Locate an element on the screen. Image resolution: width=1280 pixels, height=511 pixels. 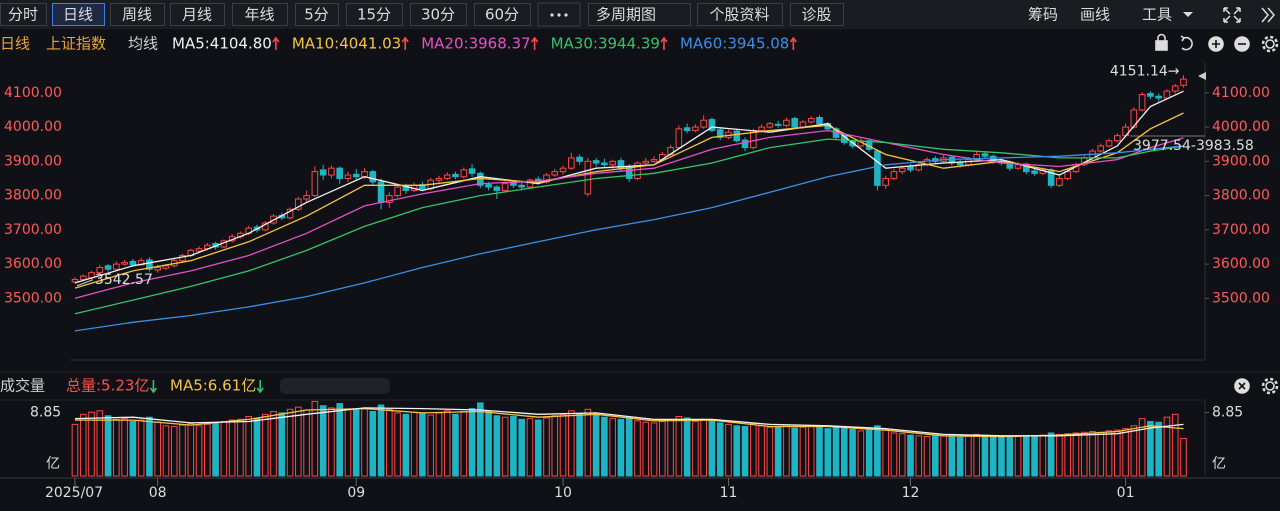
period-button-label: 日线 is located at coordinates (78, 15).